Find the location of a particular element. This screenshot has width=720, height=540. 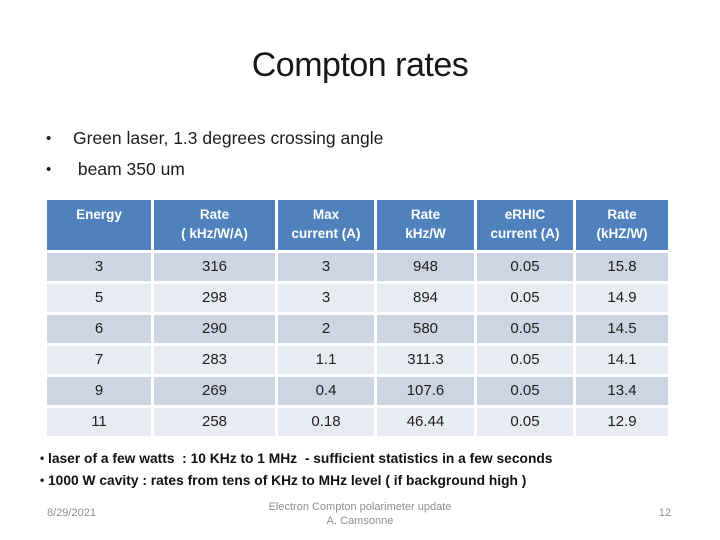

table-cell: 269 is located at coordinates (214, 391).